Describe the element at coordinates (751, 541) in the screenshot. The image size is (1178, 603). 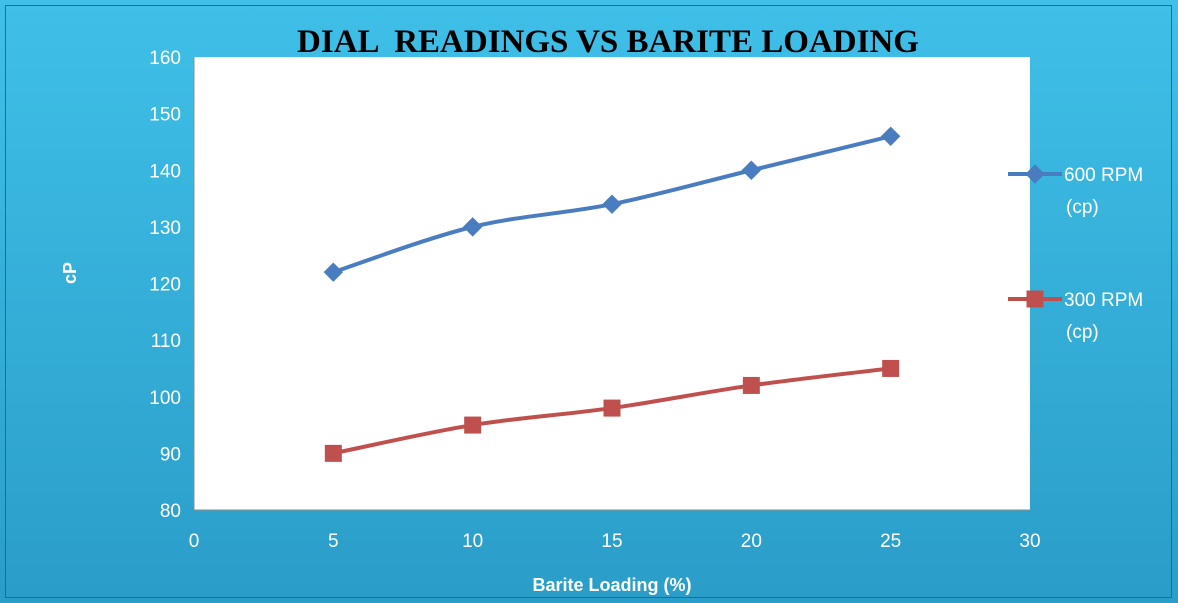
I see `x-tick-label: 20` at that location.